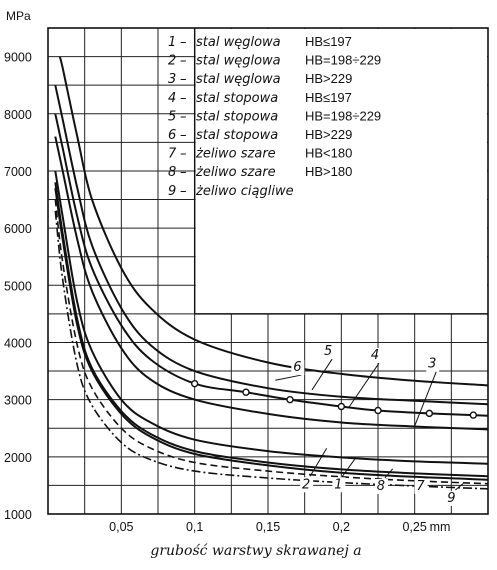  What do you see at coordinates (18, 58) in the screenshot?
I see `y-tick-label: 9000` at bounding box center [18, 58].